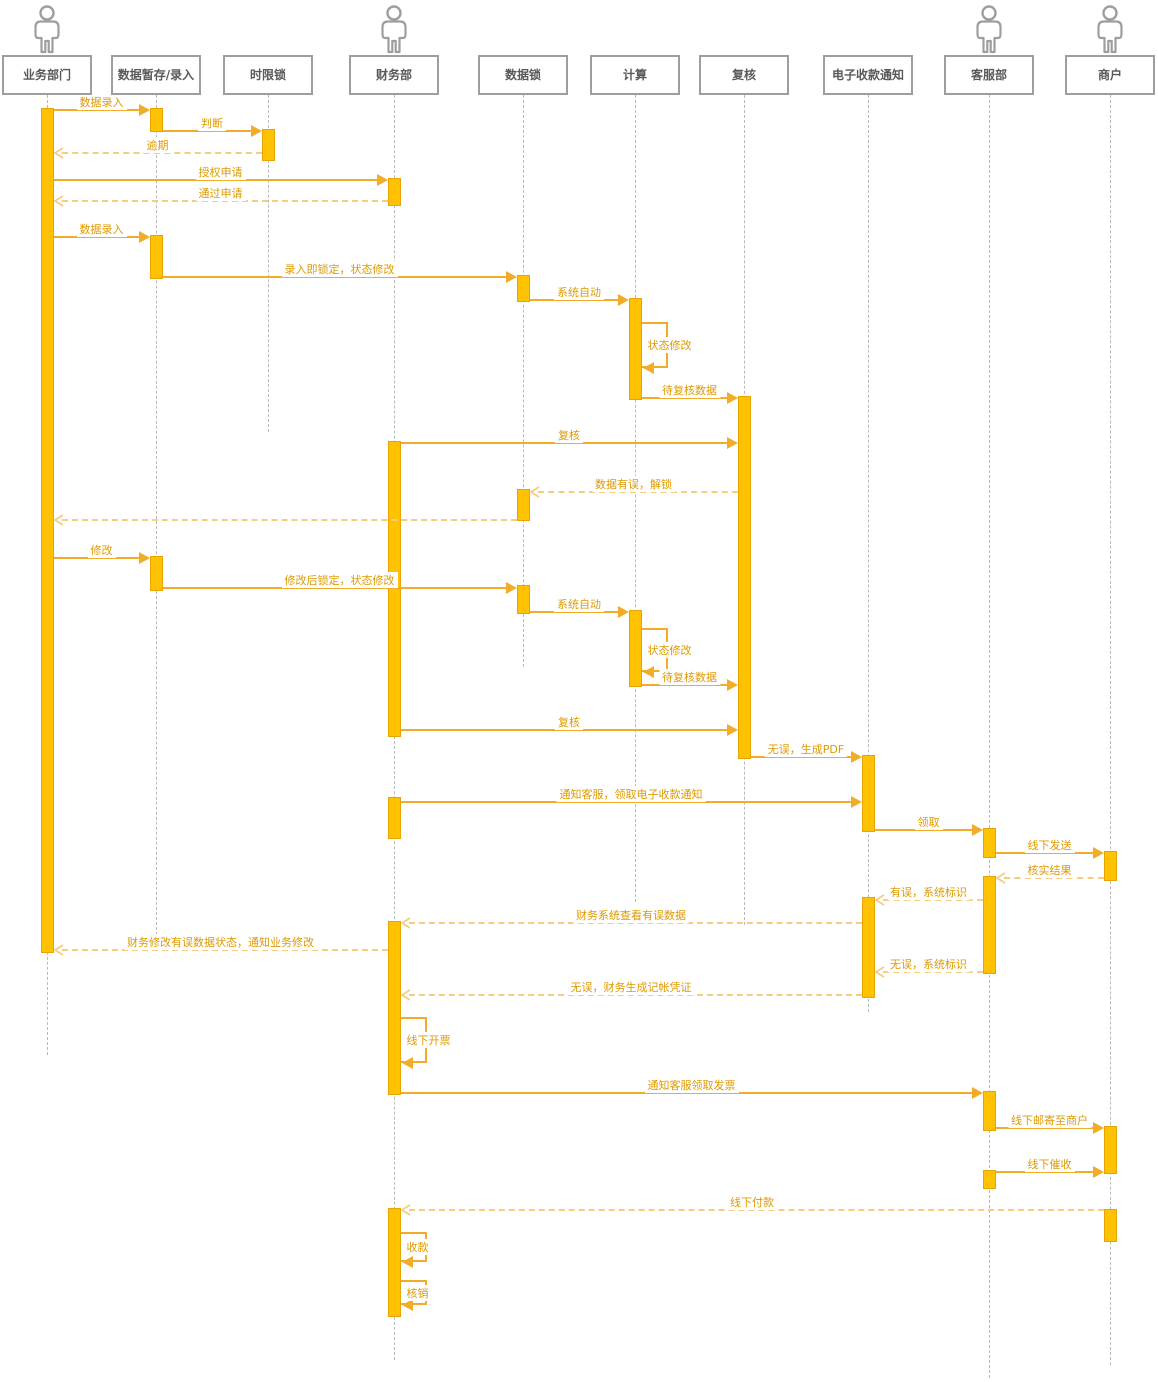  Describe the element at coordinates (631, 915) in the screenshot. I see `message-label: 财务系统查看有误数据` at that location.